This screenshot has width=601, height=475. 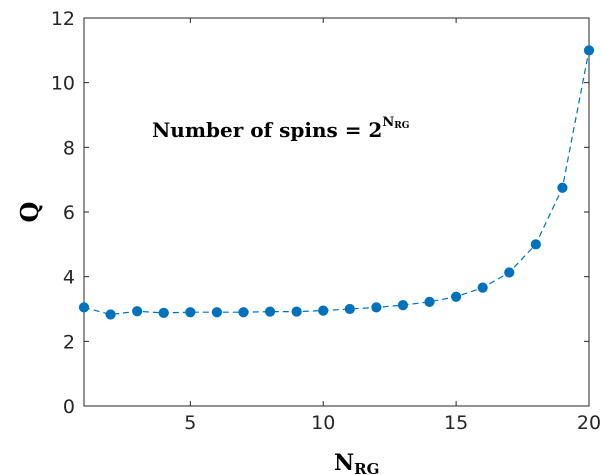 I want to click on x-axis-label-sub: RG, so click(x=366, y=467).